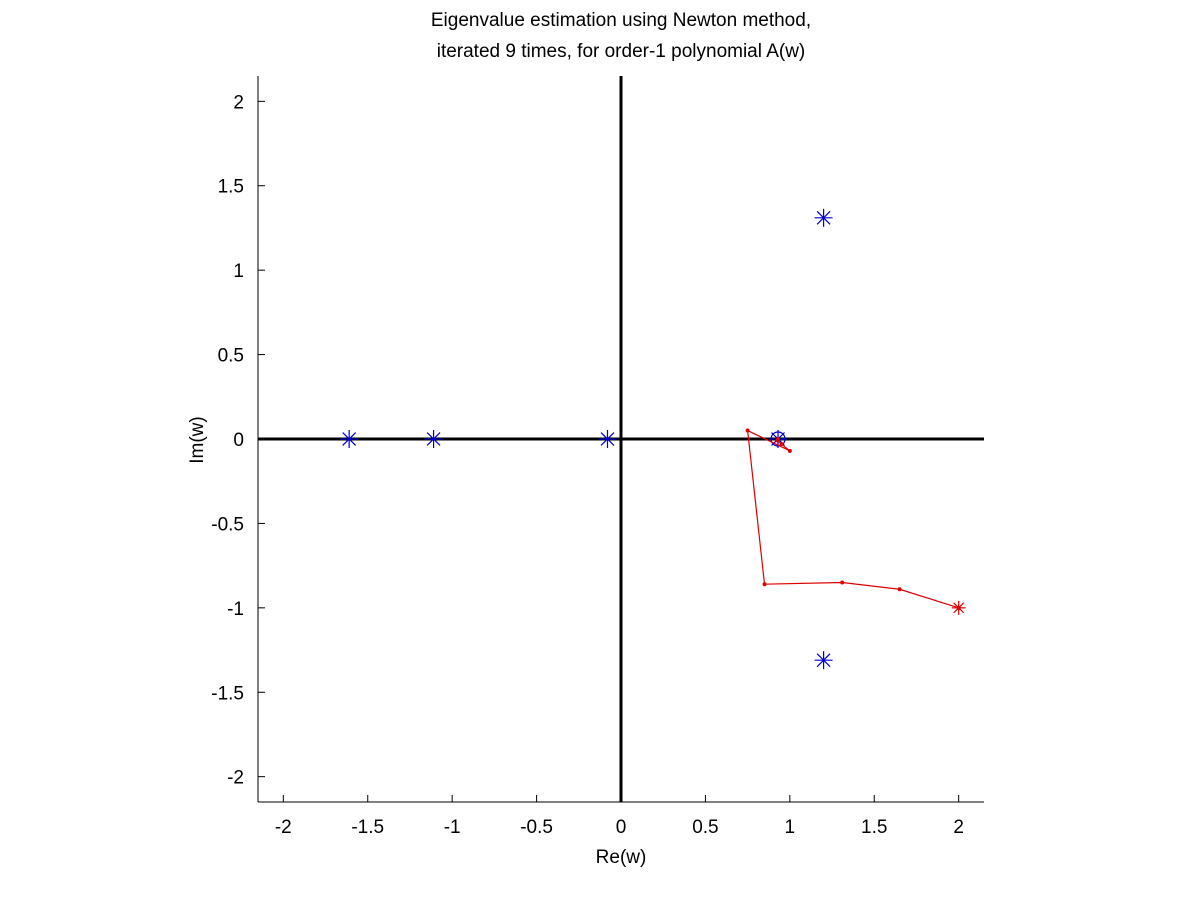  I want to click on y-tick-label: 0.5, so click(231, 356).